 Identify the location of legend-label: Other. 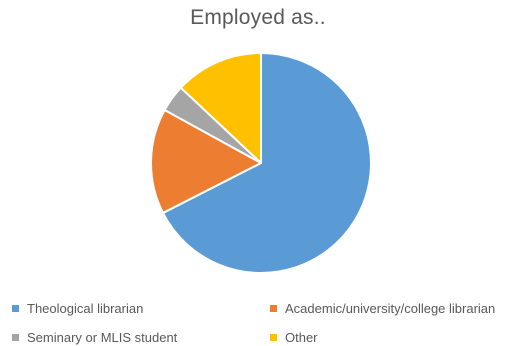
(301, 337).